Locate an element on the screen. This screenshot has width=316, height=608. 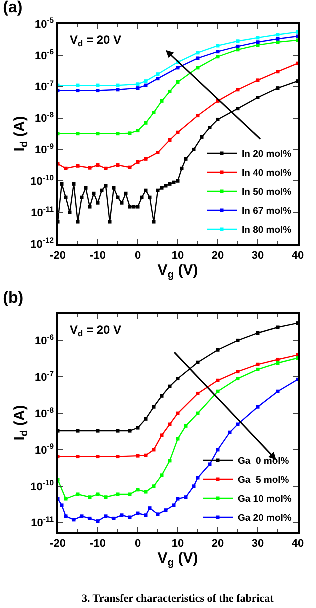
legend-label: Ga 10 mol% is located at coordinates (265, 500).